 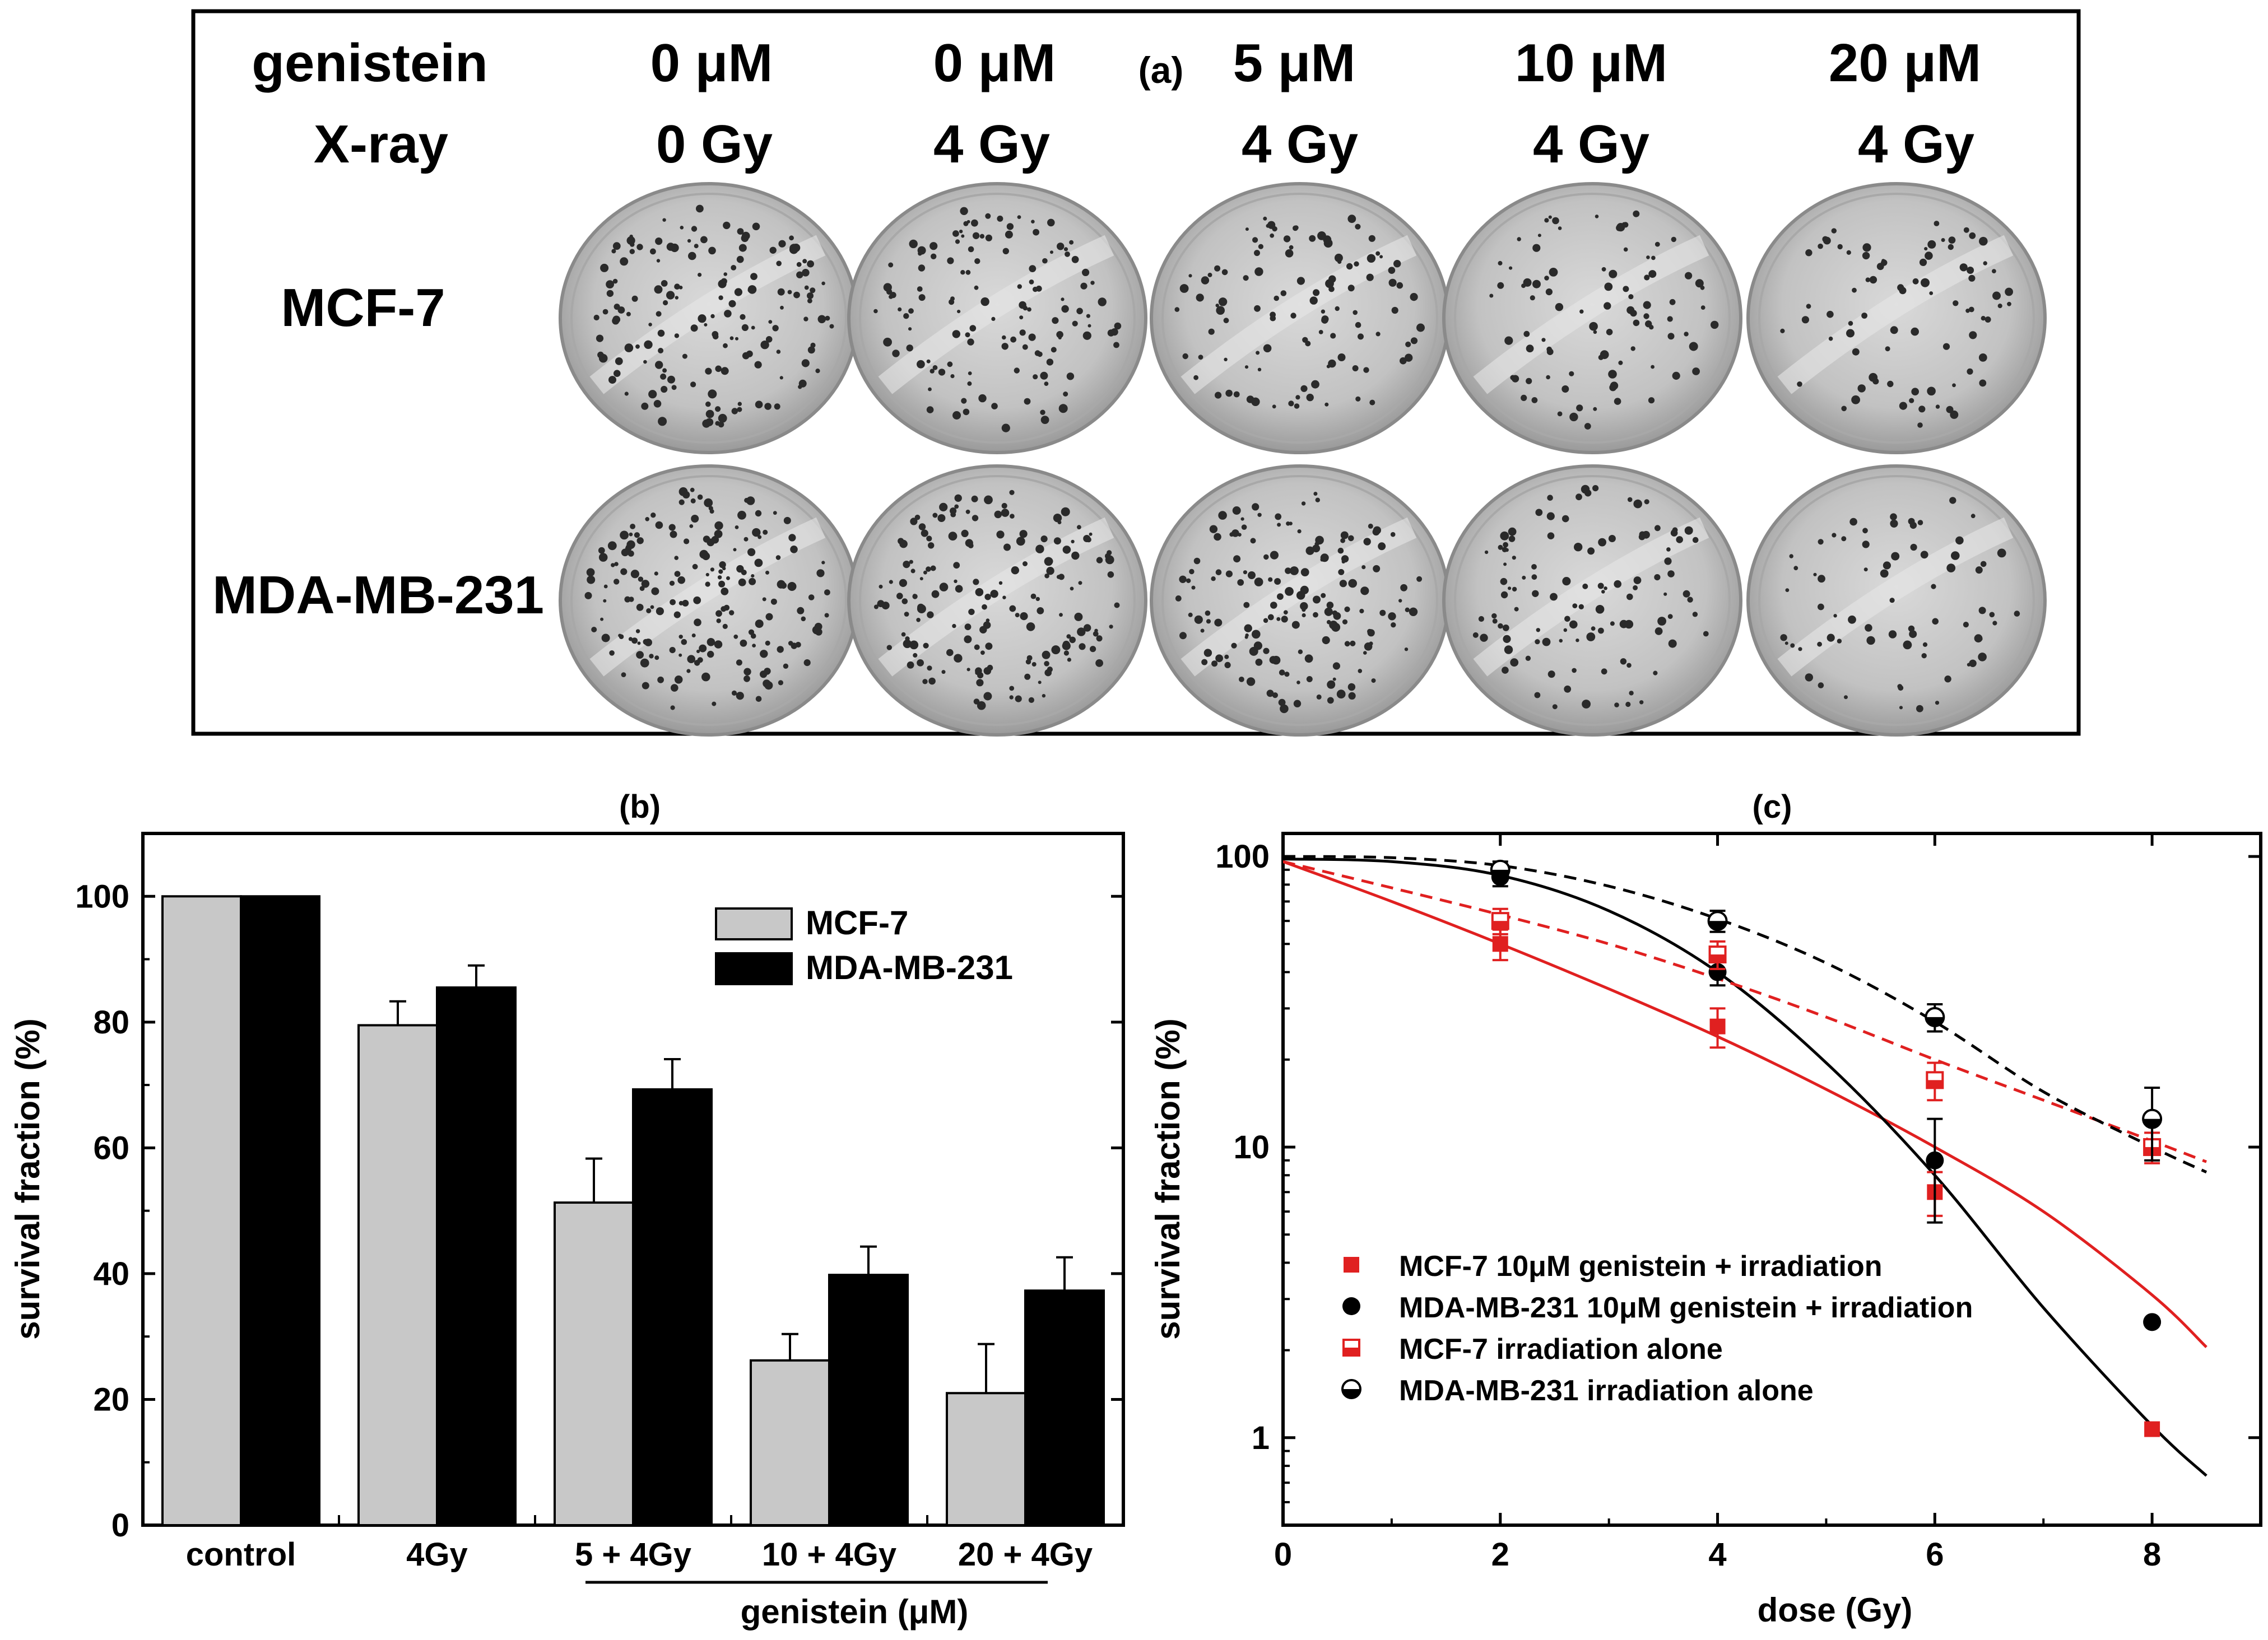 What do you see at coordinates (709, 600) in the screenshot?
I see `colony-dish` at bounding box center [709, 600].